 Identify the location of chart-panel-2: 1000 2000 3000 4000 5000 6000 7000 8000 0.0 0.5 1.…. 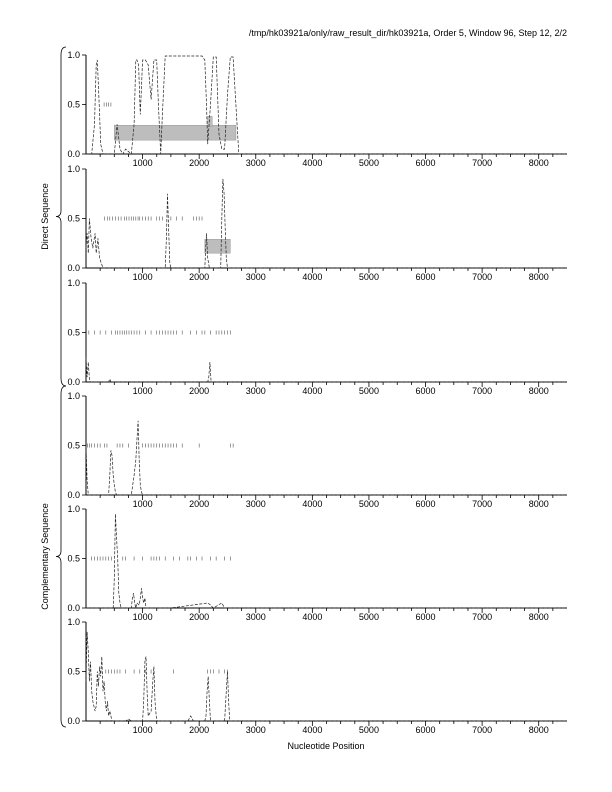
(317, 223).